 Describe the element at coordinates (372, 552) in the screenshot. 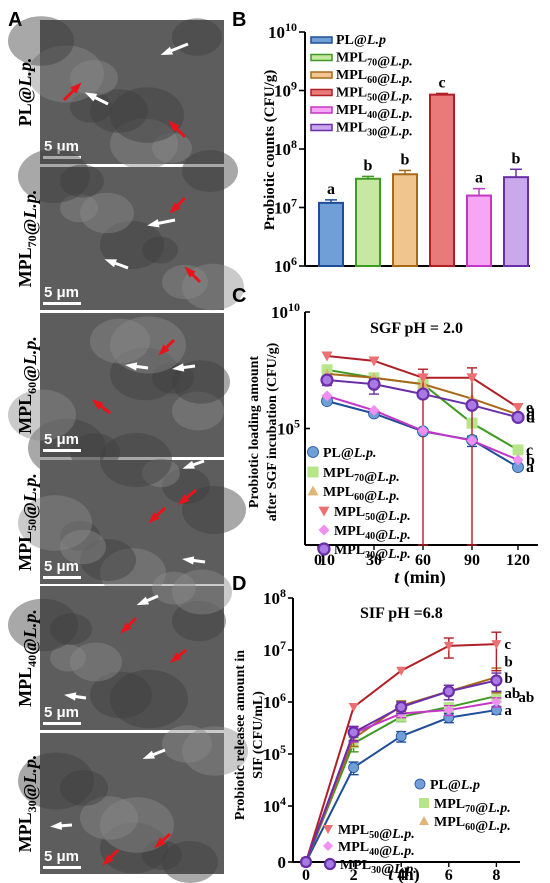

I see `legend-label: MPL30@L.p.` at that location.